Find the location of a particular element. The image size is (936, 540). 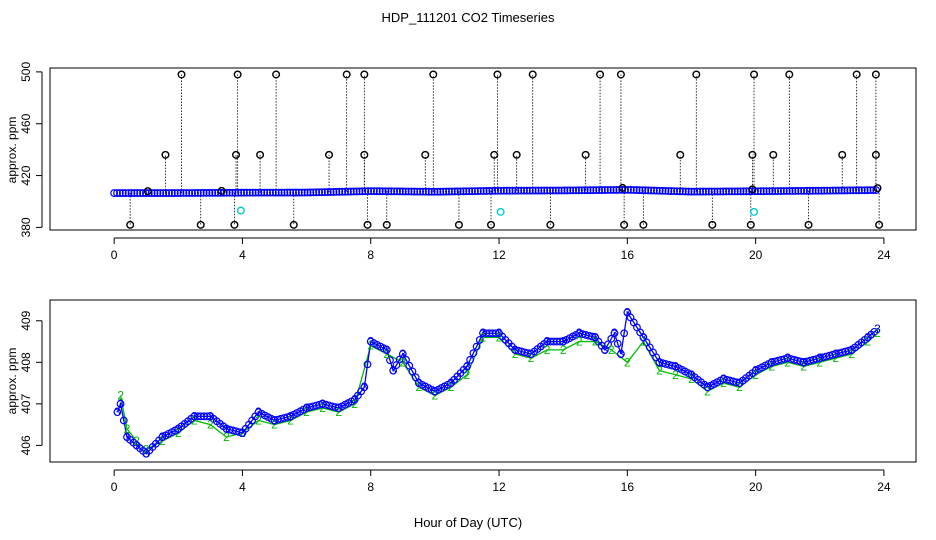

top-y-tick-label: 460 is located at coordinates (26, 123).